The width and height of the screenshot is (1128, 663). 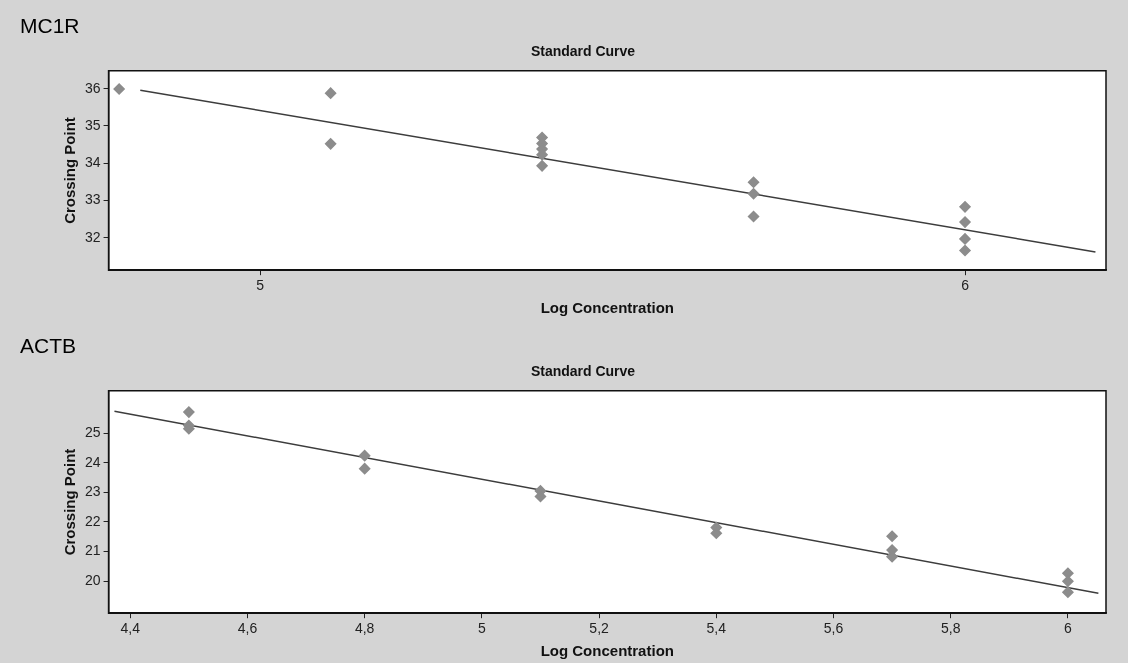 I want to click on x-tick-label: 4,4, so click(x=130, y=628).